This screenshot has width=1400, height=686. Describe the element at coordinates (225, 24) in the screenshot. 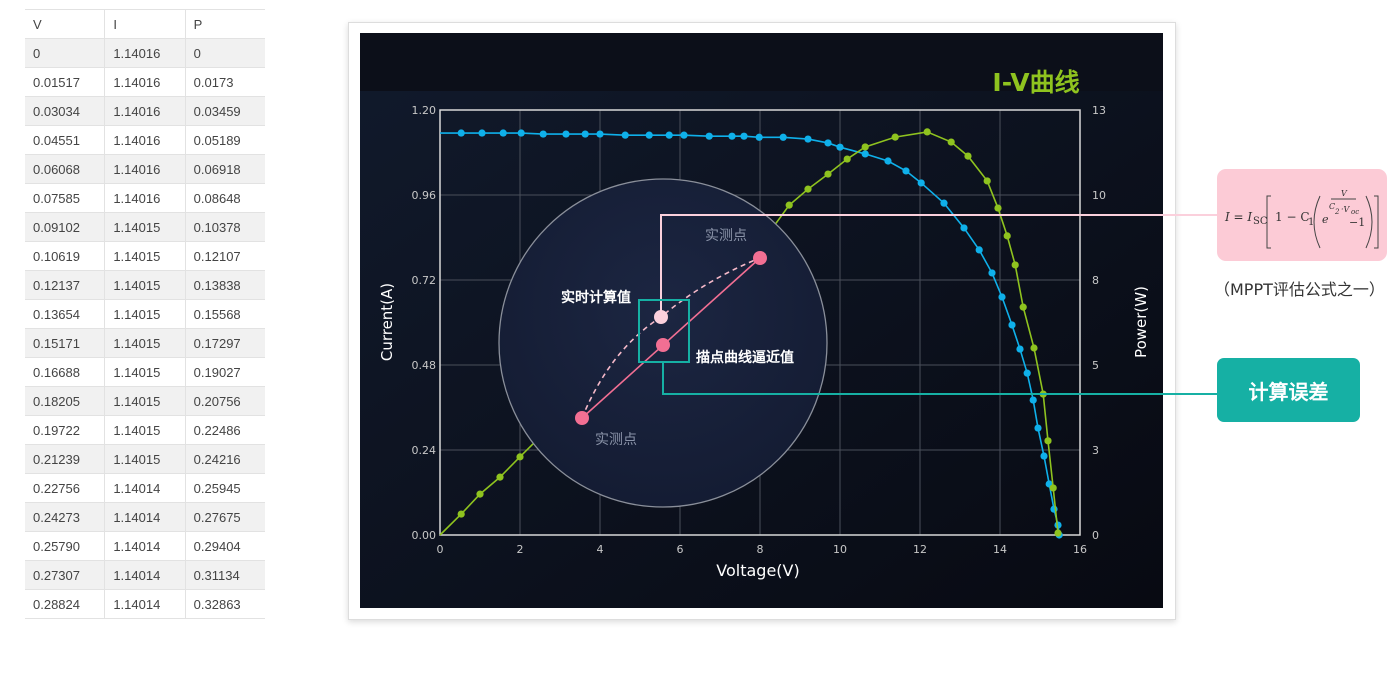

I see `column-header: P` at that location.